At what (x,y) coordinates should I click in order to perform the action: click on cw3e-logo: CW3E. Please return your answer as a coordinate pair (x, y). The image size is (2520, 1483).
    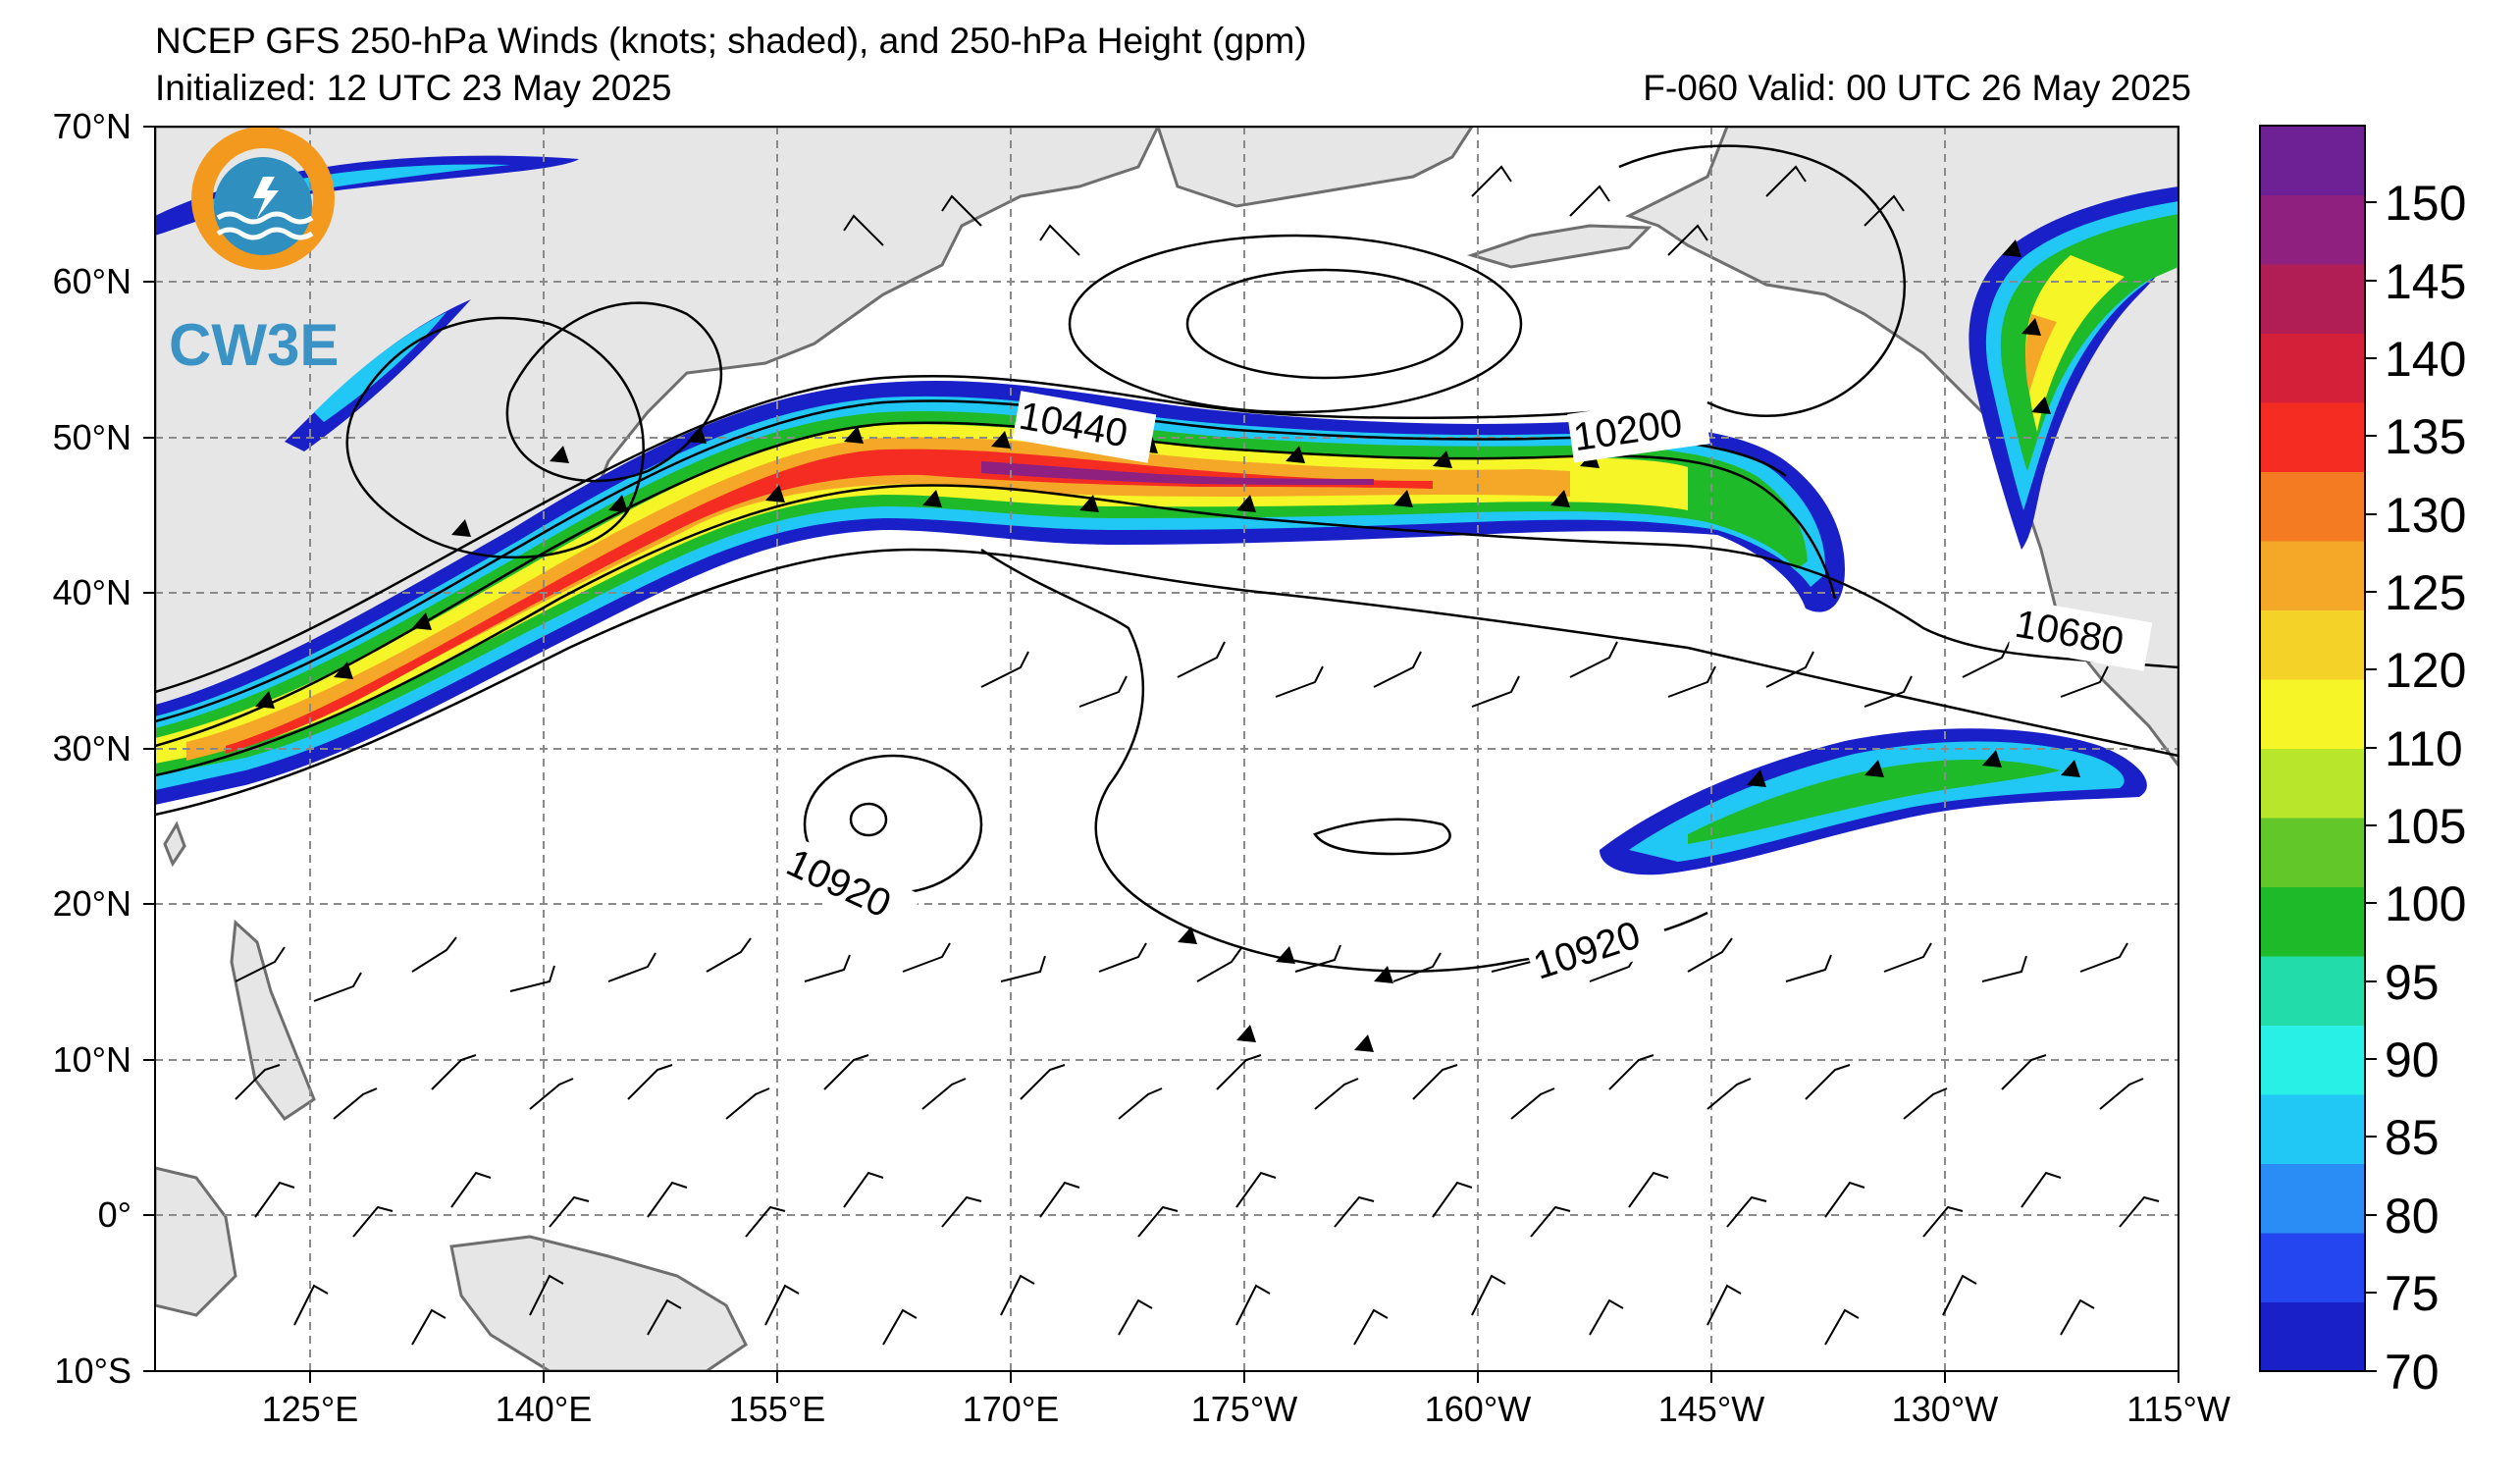
    Looking at the image, I should click on (254, 253).